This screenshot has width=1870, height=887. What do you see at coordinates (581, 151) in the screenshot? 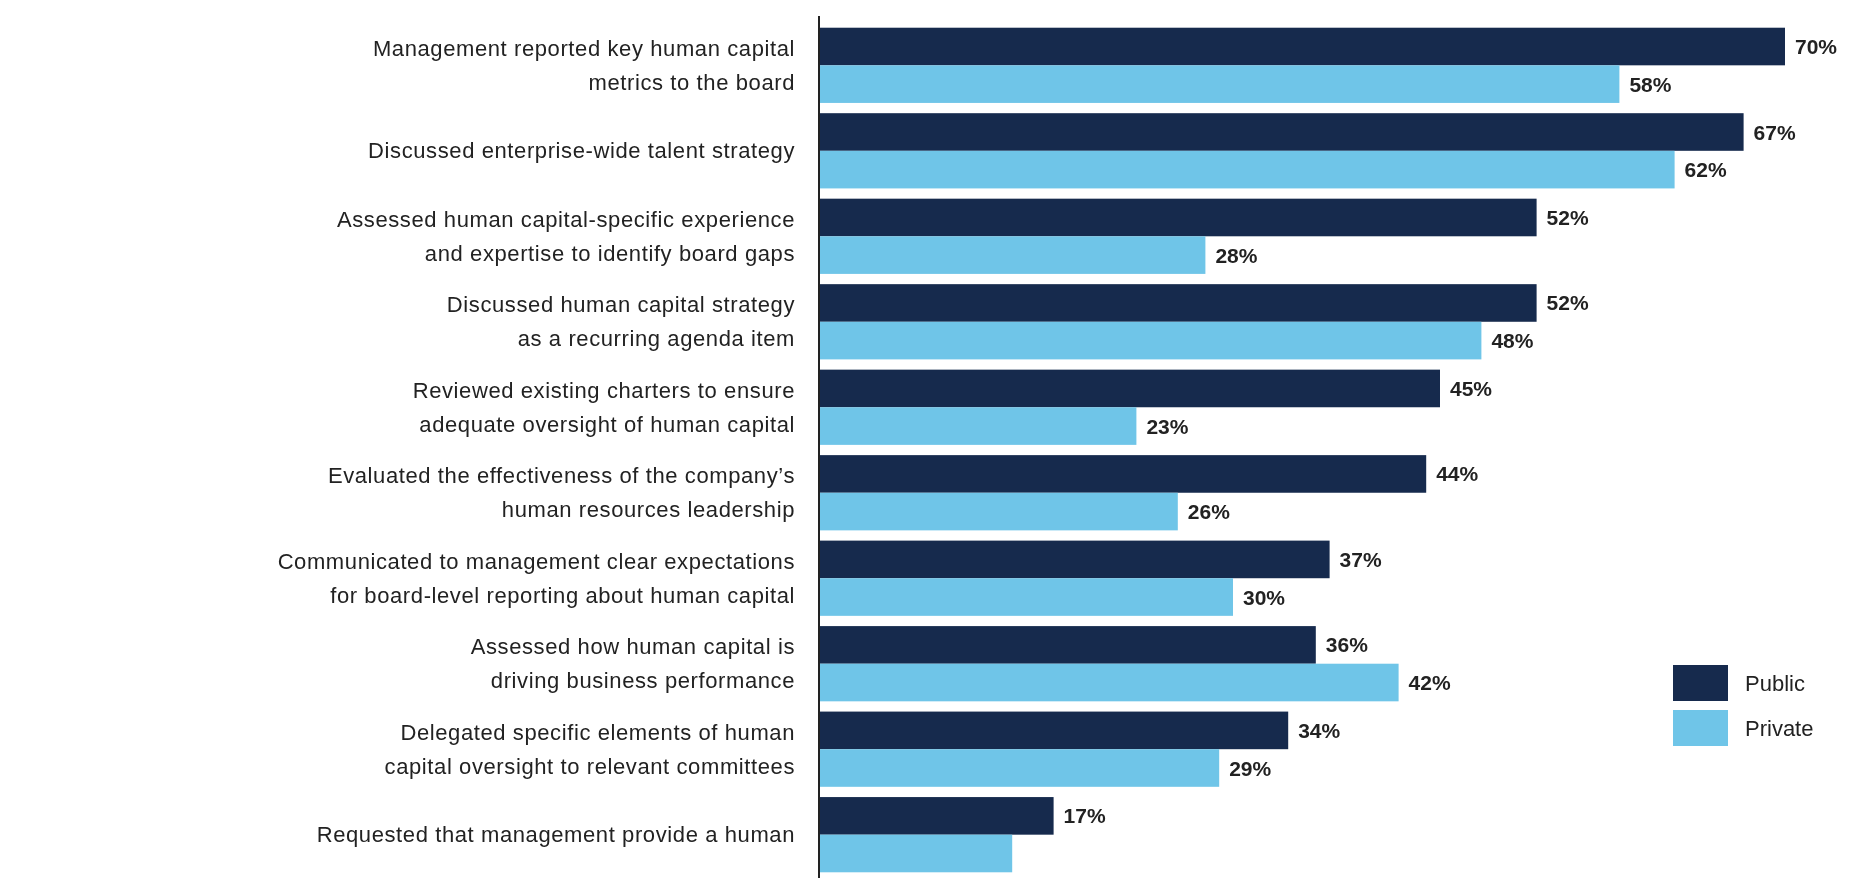
I see `y-tick-label: Discussed enterprise-wide talent strategy` at bounding box center [581, 151].